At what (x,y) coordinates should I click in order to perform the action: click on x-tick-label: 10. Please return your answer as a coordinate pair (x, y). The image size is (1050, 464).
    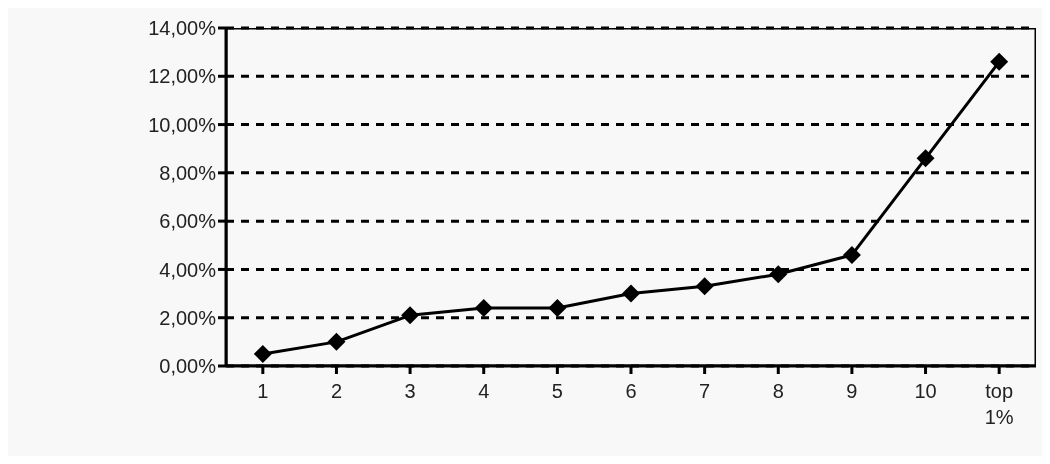
    Looking at the image, I should click on (925, 391).